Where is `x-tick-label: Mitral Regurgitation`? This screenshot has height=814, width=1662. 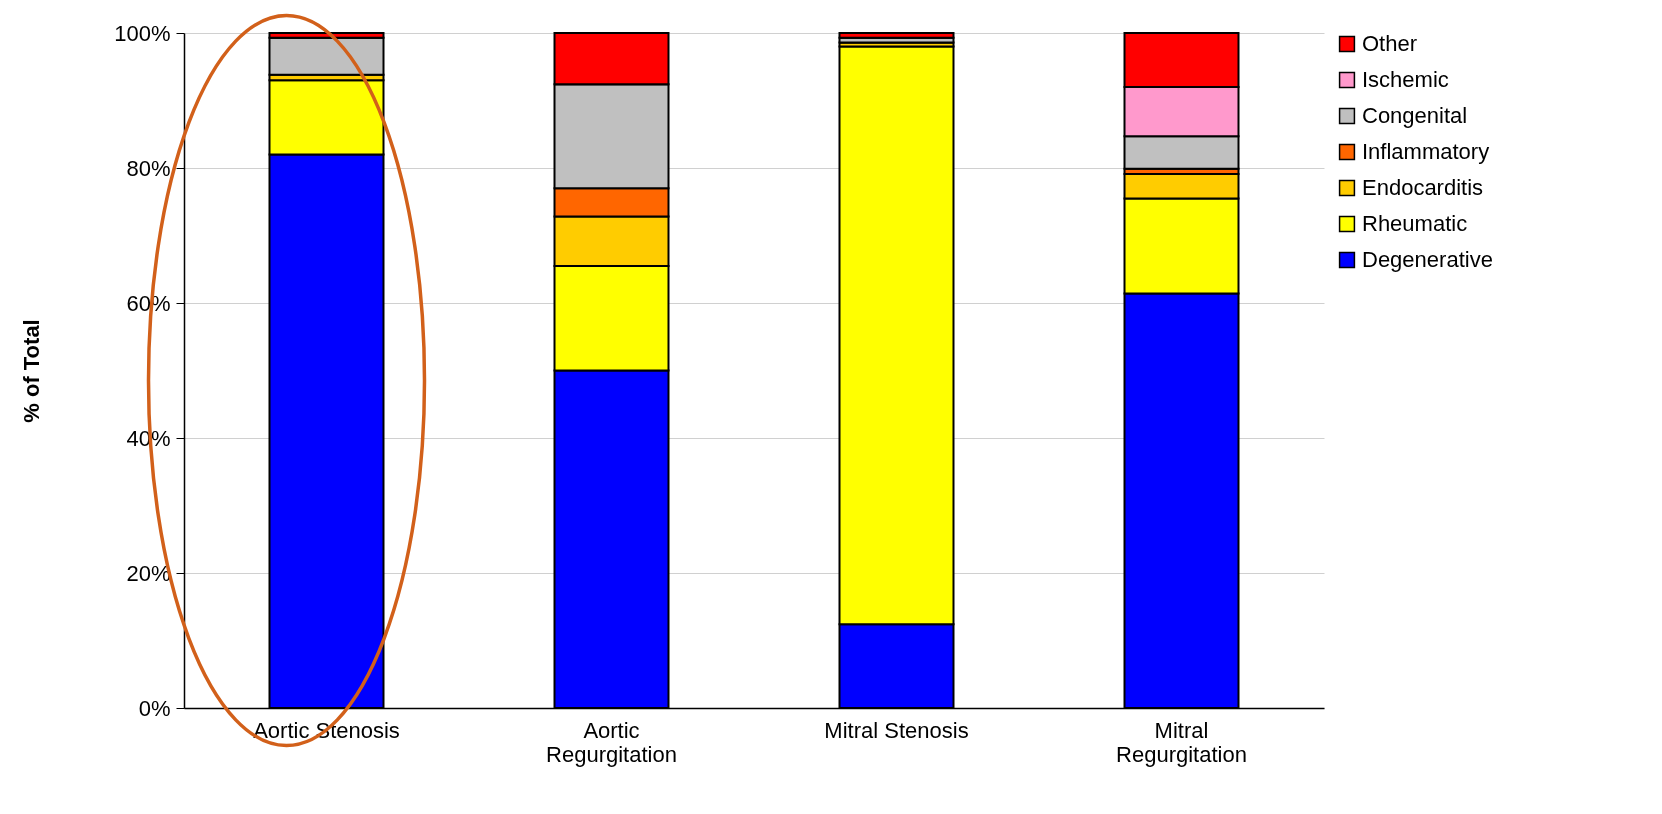 x-tick-label: Mitral Regurgitation is located at coordinates (1181, 742).